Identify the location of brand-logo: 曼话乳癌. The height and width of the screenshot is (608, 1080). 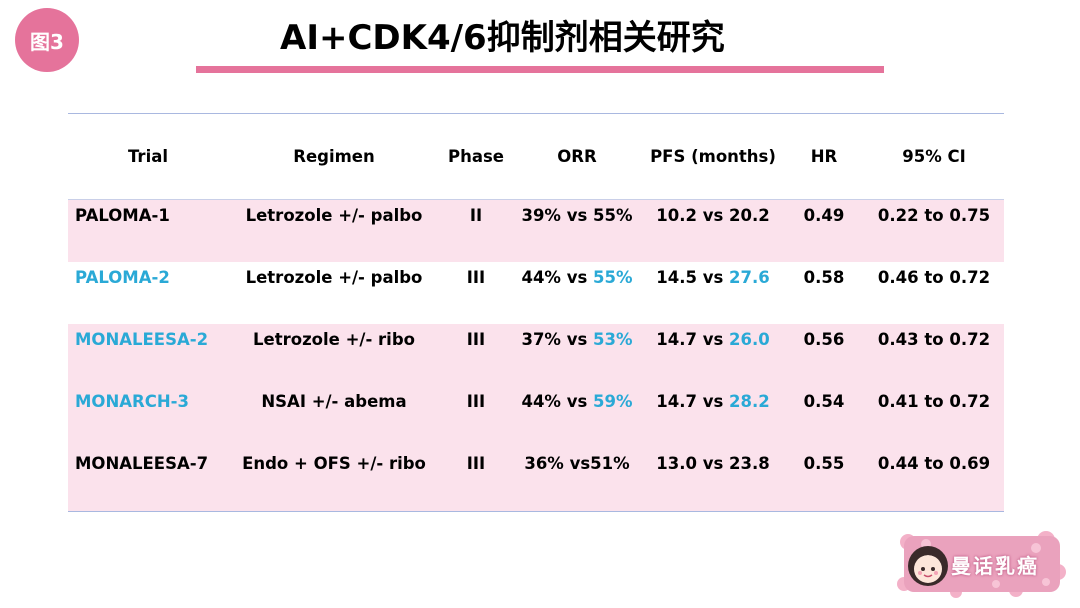
(982, 564).